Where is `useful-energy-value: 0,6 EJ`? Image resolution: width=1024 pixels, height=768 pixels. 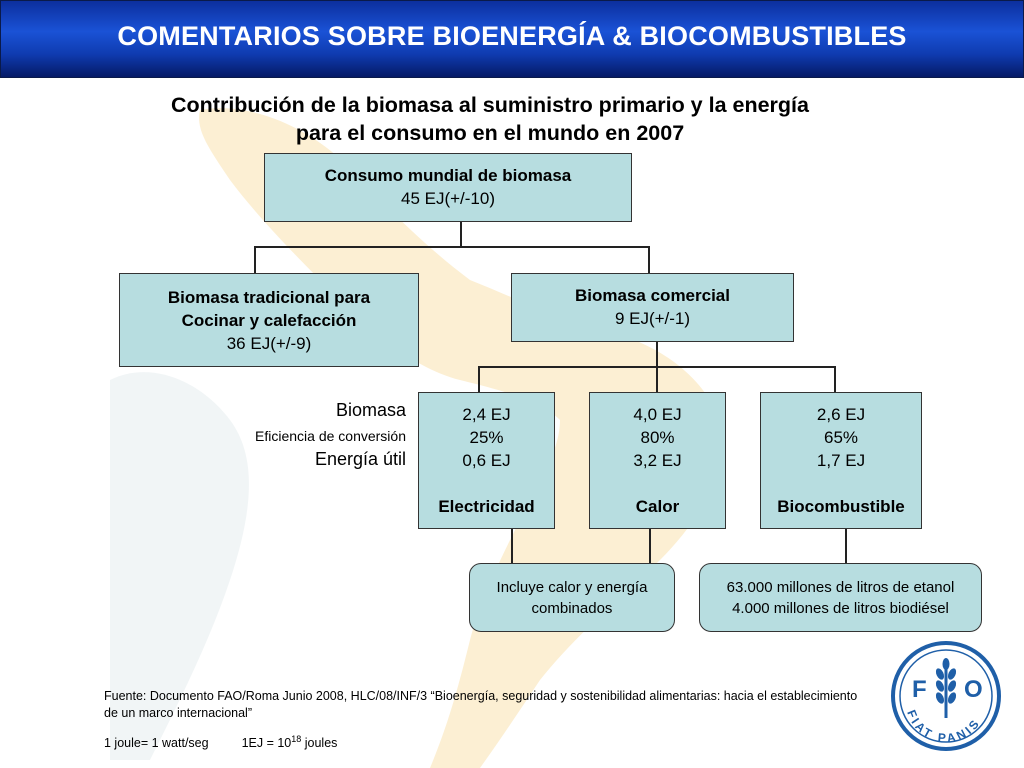 useful-energy-value: 0,6 EJ is located at coordinates (486, 460).